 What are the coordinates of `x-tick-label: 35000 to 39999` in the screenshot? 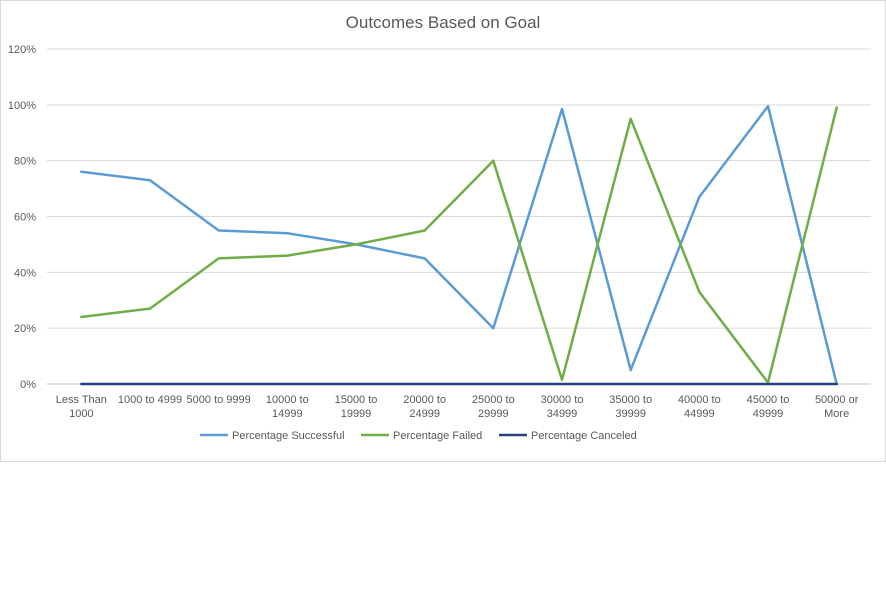 It's located at (630, 407).